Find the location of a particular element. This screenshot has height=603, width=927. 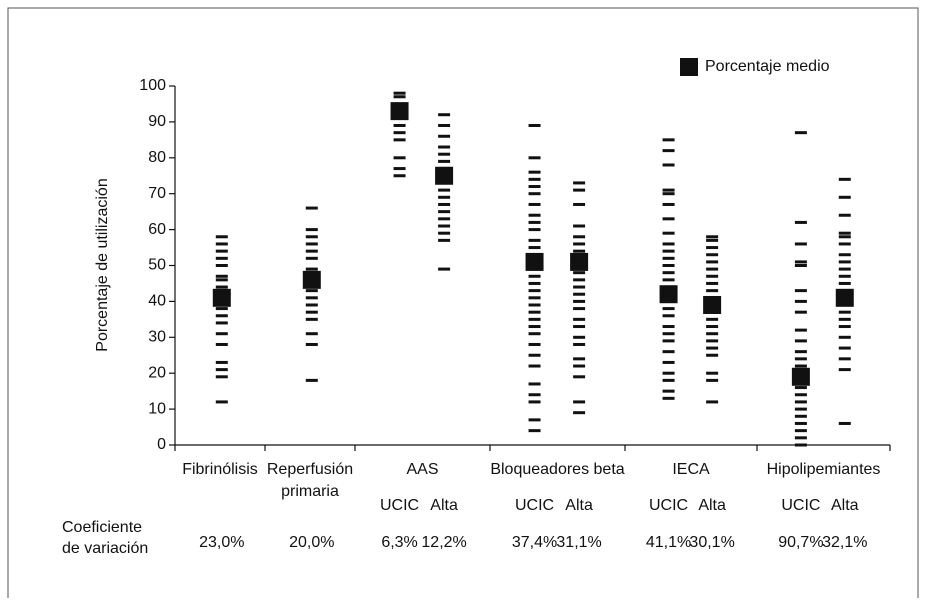

y-tick-label: 100 is located at coordinates (152, 85).